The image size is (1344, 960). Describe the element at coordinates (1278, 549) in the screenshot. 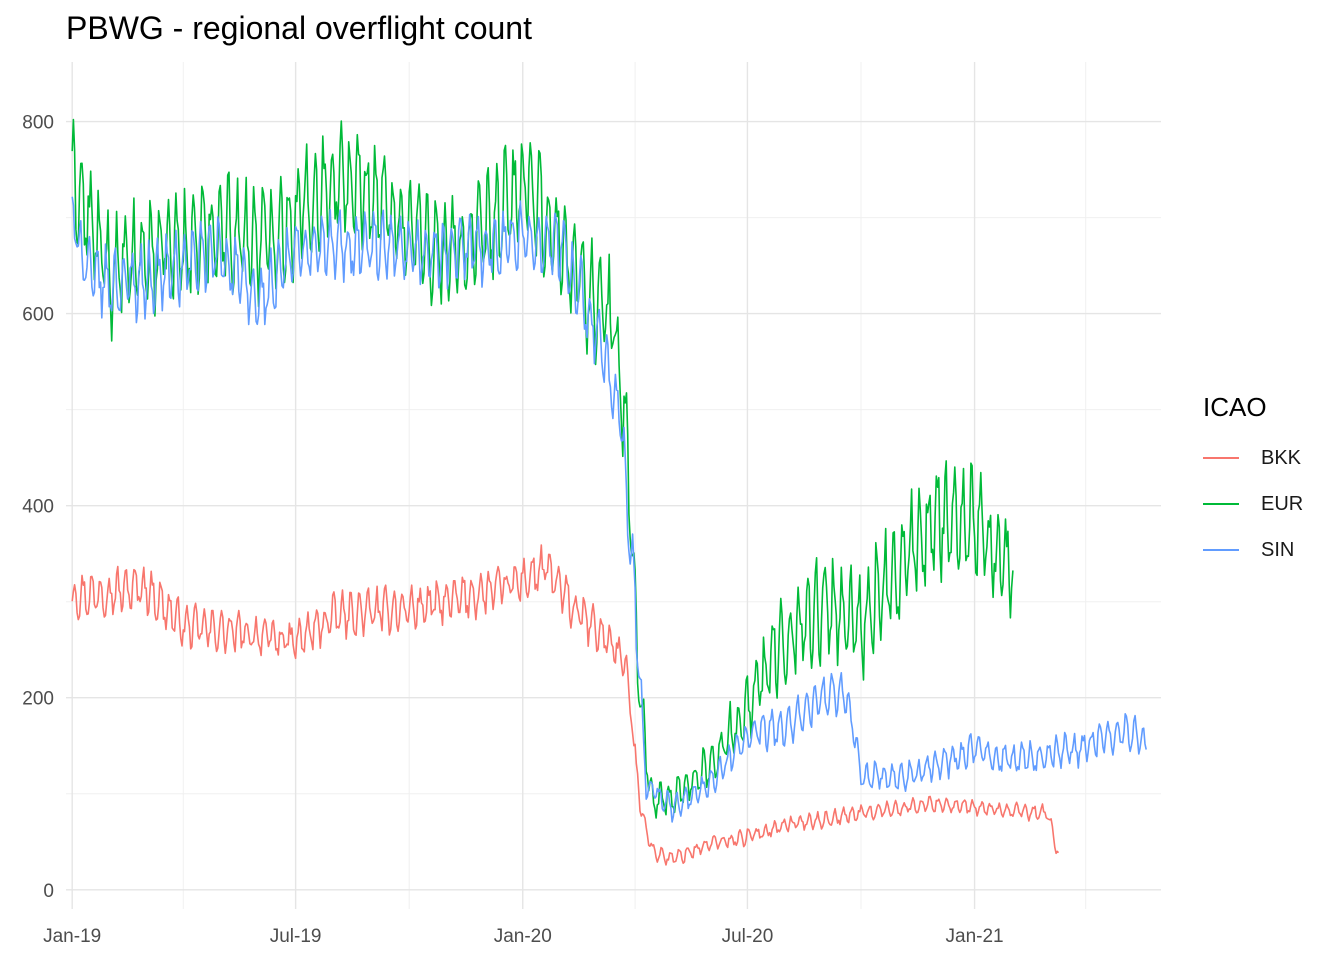

I see `legend-label-sin: SIN` at that location.